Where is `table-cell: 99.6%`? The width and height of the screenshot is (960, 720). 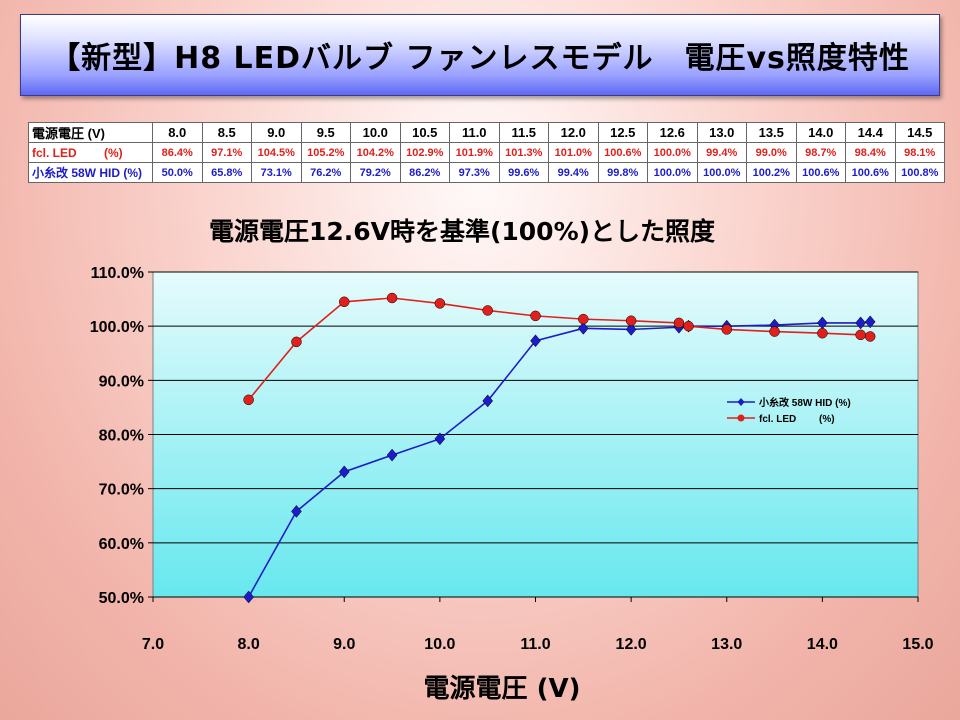 table-cell: 99.6% is located at coordinates (523, 172).